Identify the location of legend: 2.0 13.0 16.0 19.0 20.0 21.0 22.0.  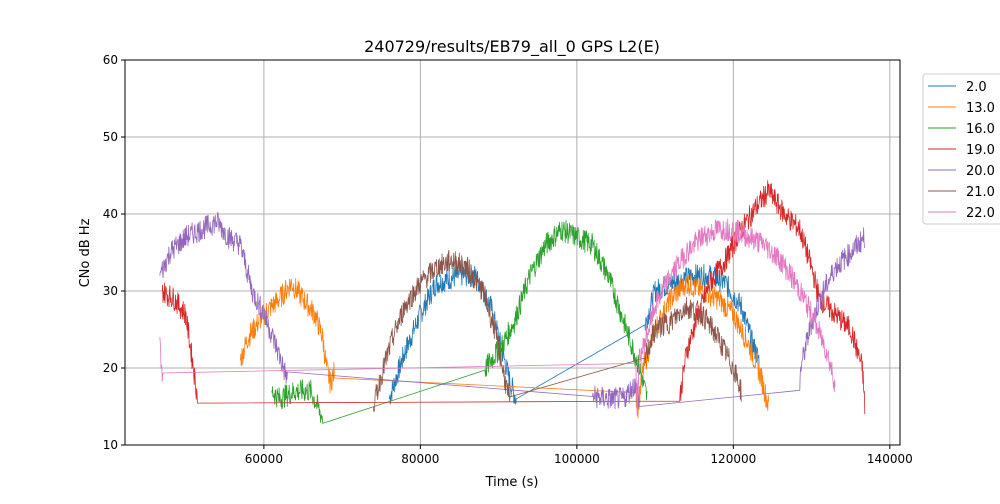
(961, 149).